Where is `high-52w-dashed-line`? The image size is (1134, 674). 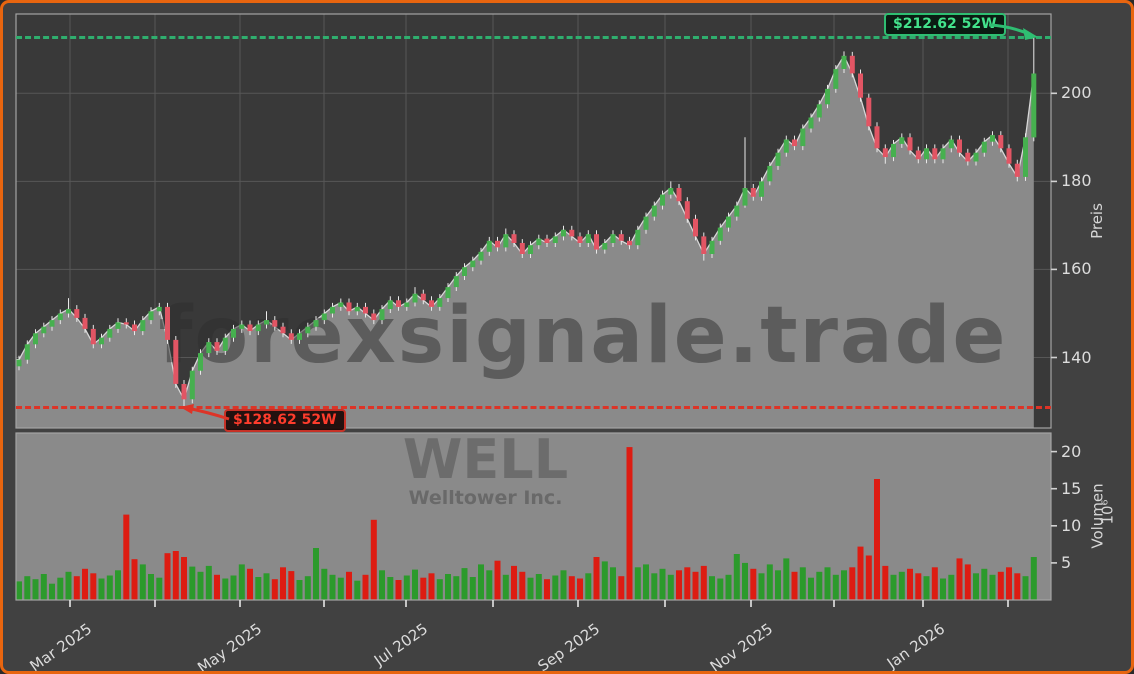 high-52w-dashed-line is located at coordinates (533, 37).